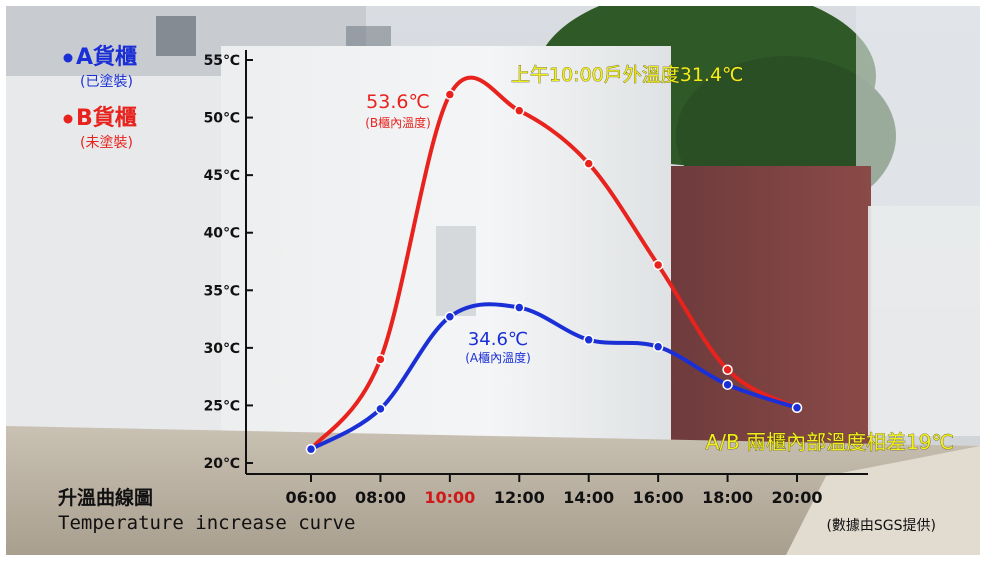 The image size is (986, 561). Describe the element at coordinates (68, 58) in the screenshot. I see `legend-marker-a` at that location.